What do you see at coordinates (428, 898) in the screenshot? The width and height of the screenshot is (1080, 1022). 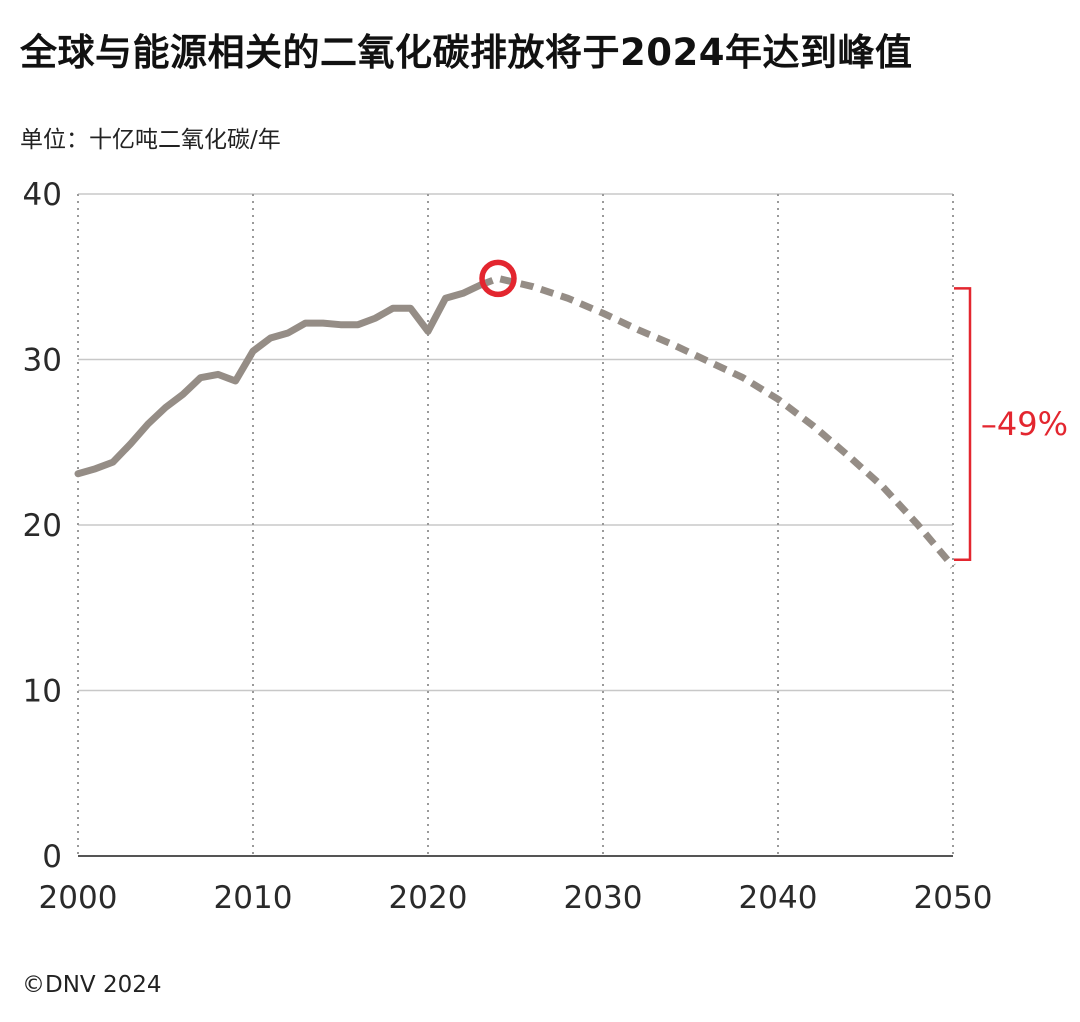 I see `x-tick-label: 2020` at bounding box center [428, 898].